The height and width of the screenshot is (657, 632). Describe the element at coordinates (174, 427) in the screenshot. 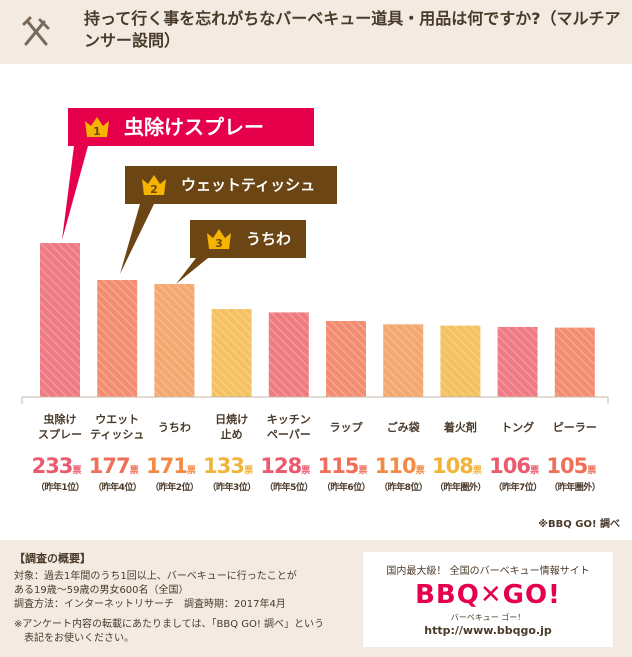

I see `category-label: うちわ` at that location.